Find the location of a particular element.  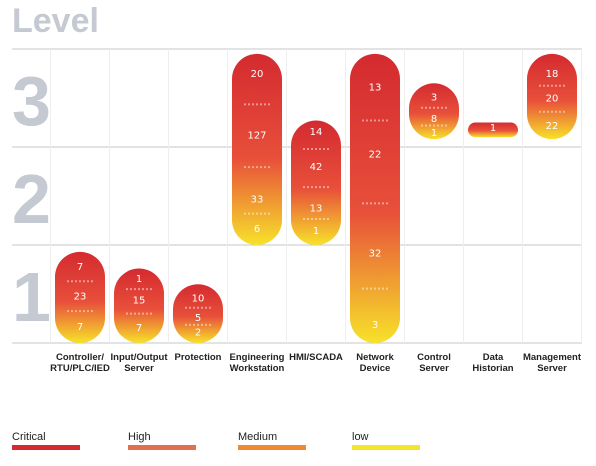

legend-label: low is located at coordinates (360, 437).